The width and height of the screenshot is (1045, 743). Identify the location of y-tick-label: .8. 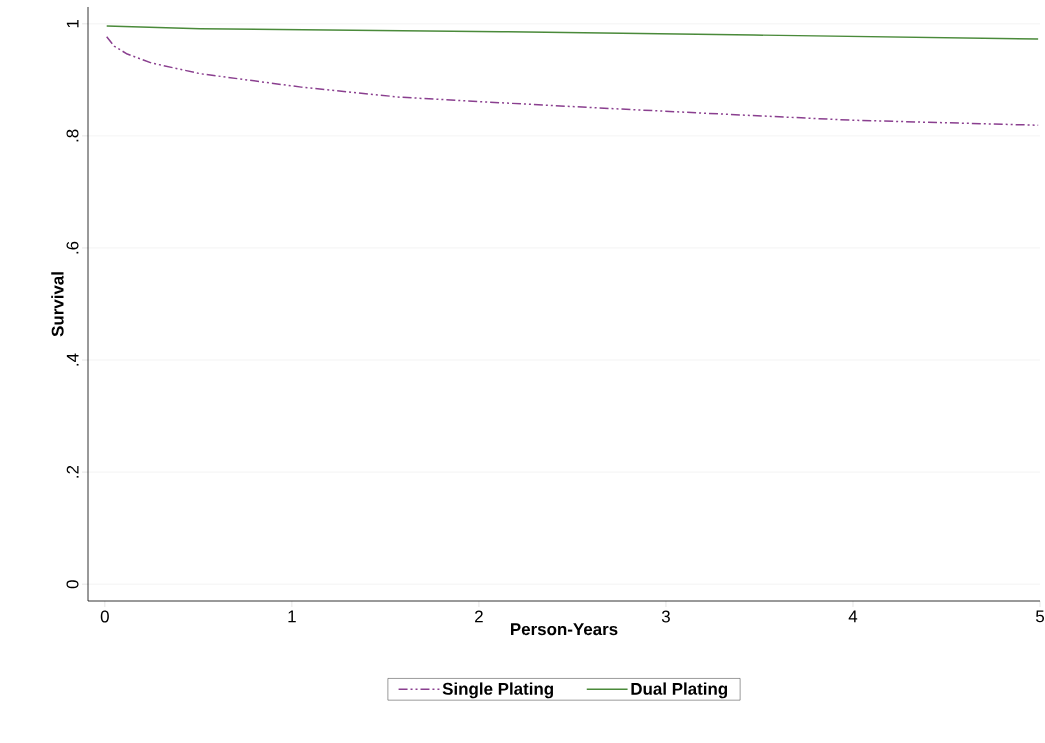
(72, 135).